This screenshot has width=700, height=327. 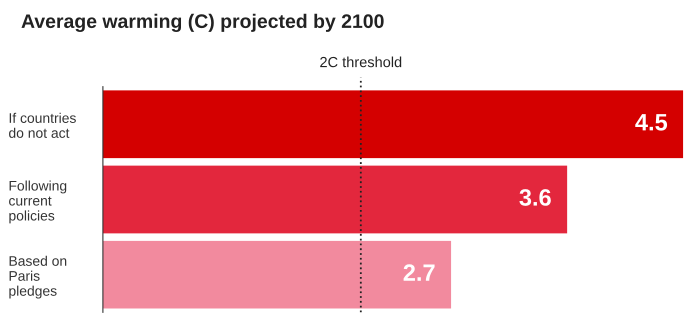 I want to click on data-label: 4.5, so click(x=651, y=122).